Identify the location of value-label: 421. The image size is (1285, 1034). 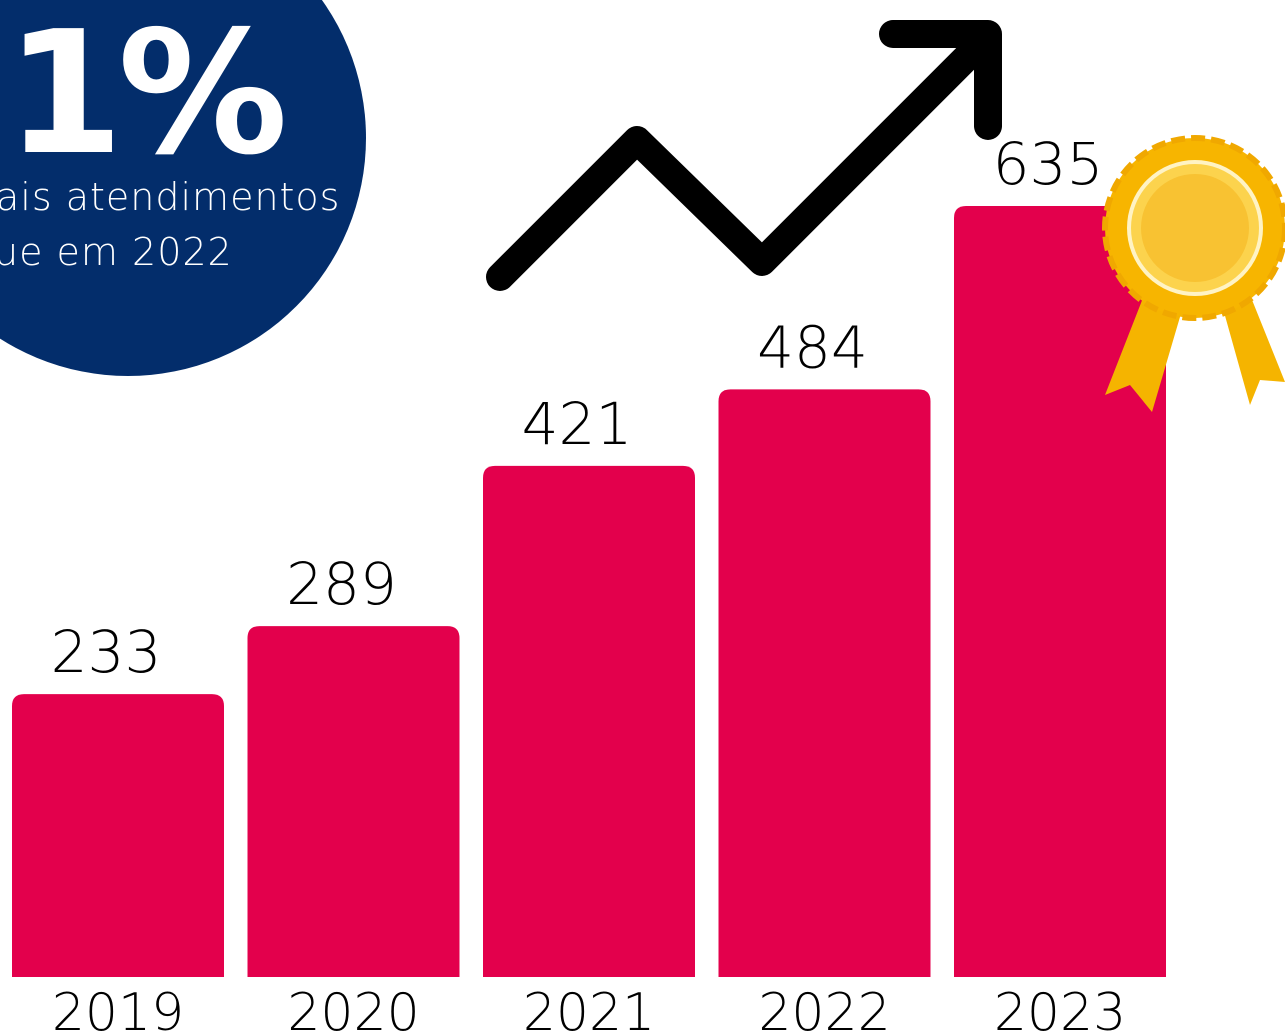
(577, 424).